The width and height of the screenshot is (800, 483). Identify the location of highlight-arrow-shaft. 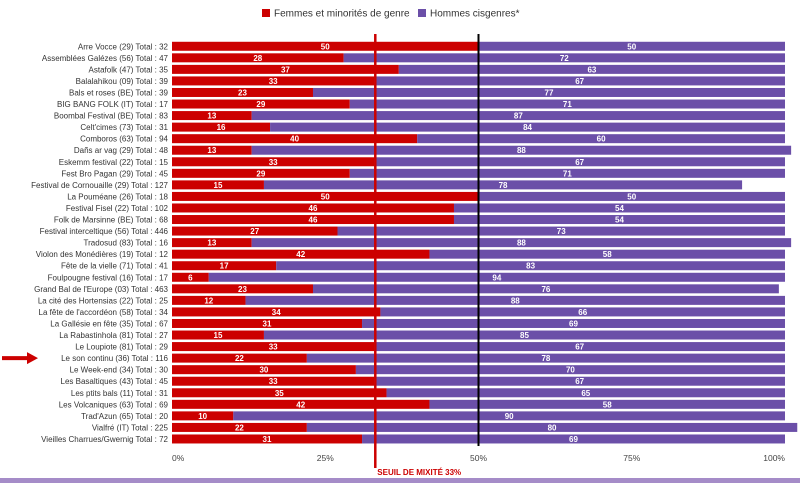
(15, 358).